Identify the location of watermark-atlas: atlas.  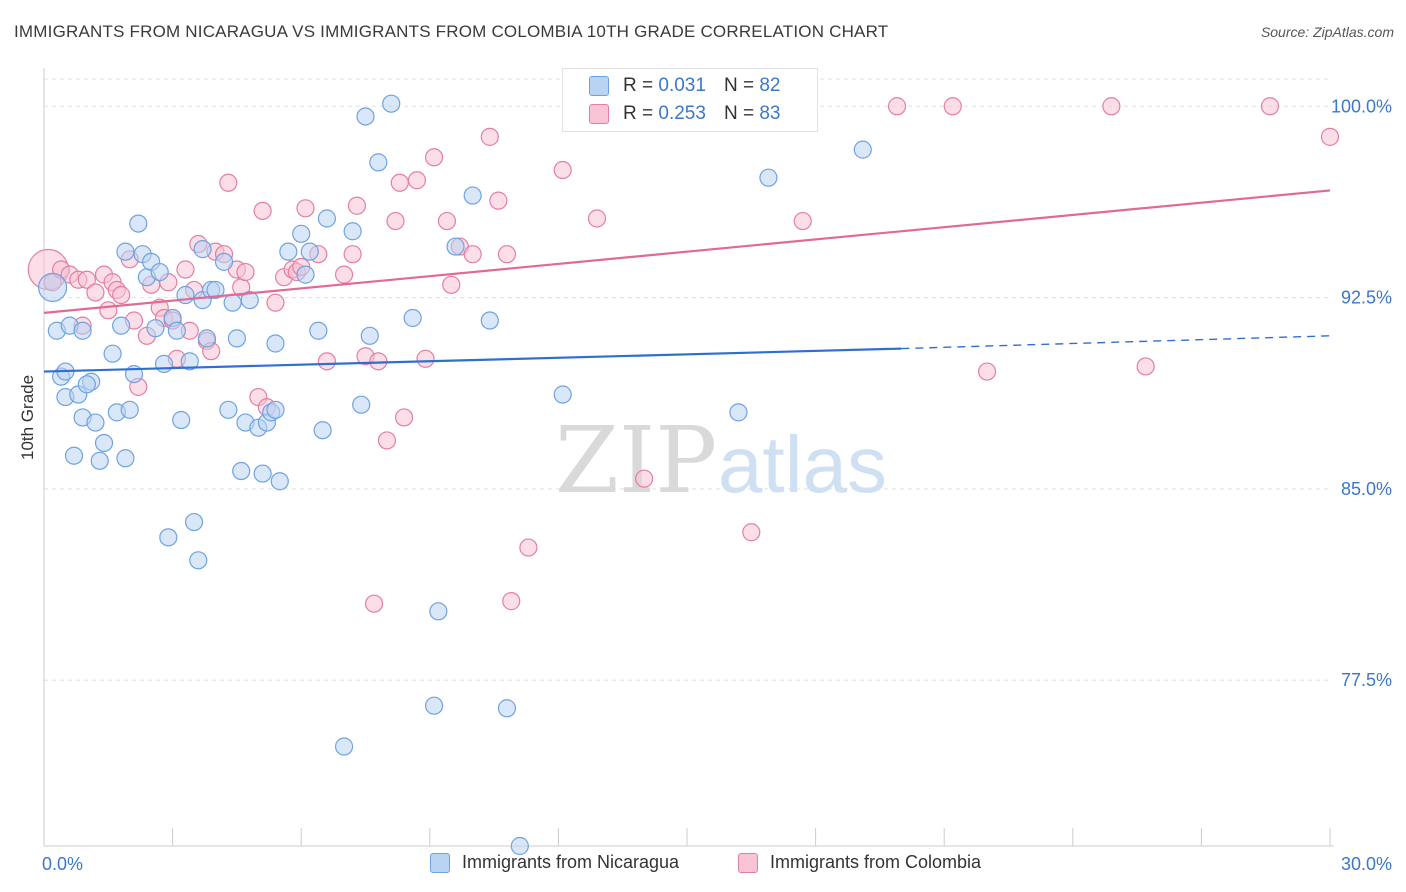
(802, 464).